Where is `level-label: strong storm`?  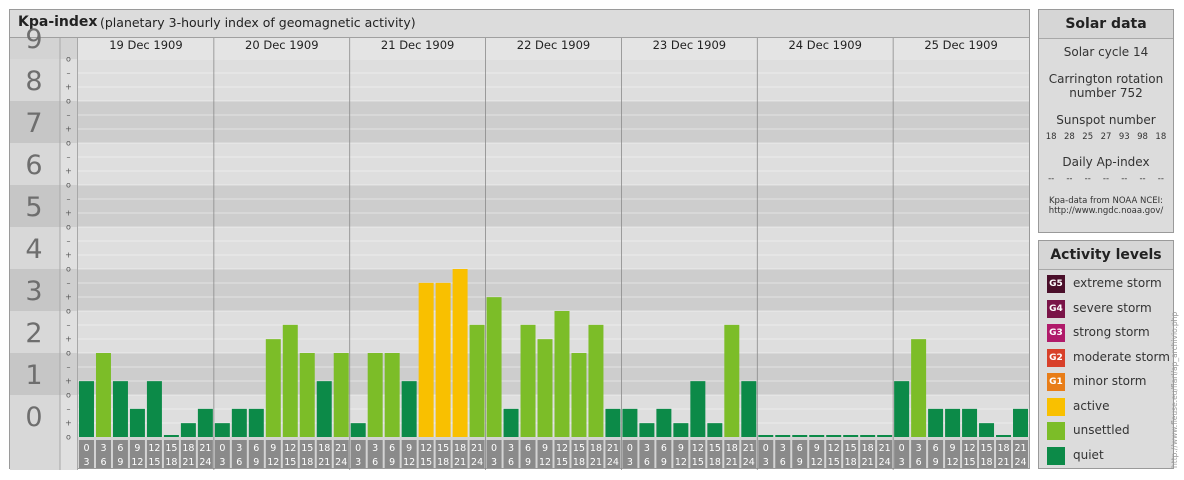
level-label: strong storm is located at coordinates (1111, 332).